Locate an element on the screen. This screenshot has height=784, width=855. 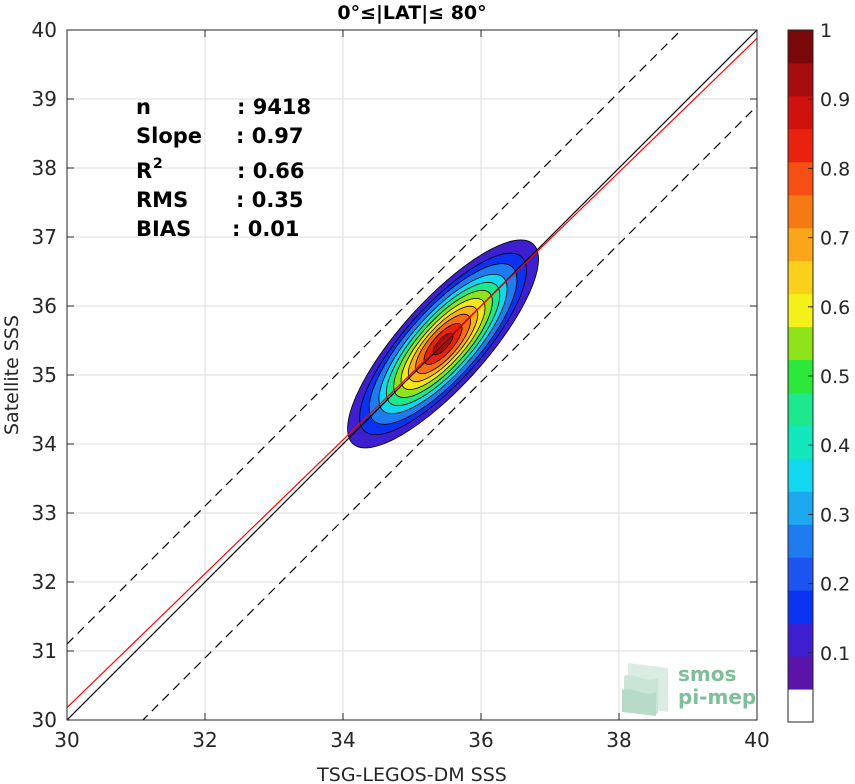
stat-value: : 0.01 is located at coordinates (266, 229).